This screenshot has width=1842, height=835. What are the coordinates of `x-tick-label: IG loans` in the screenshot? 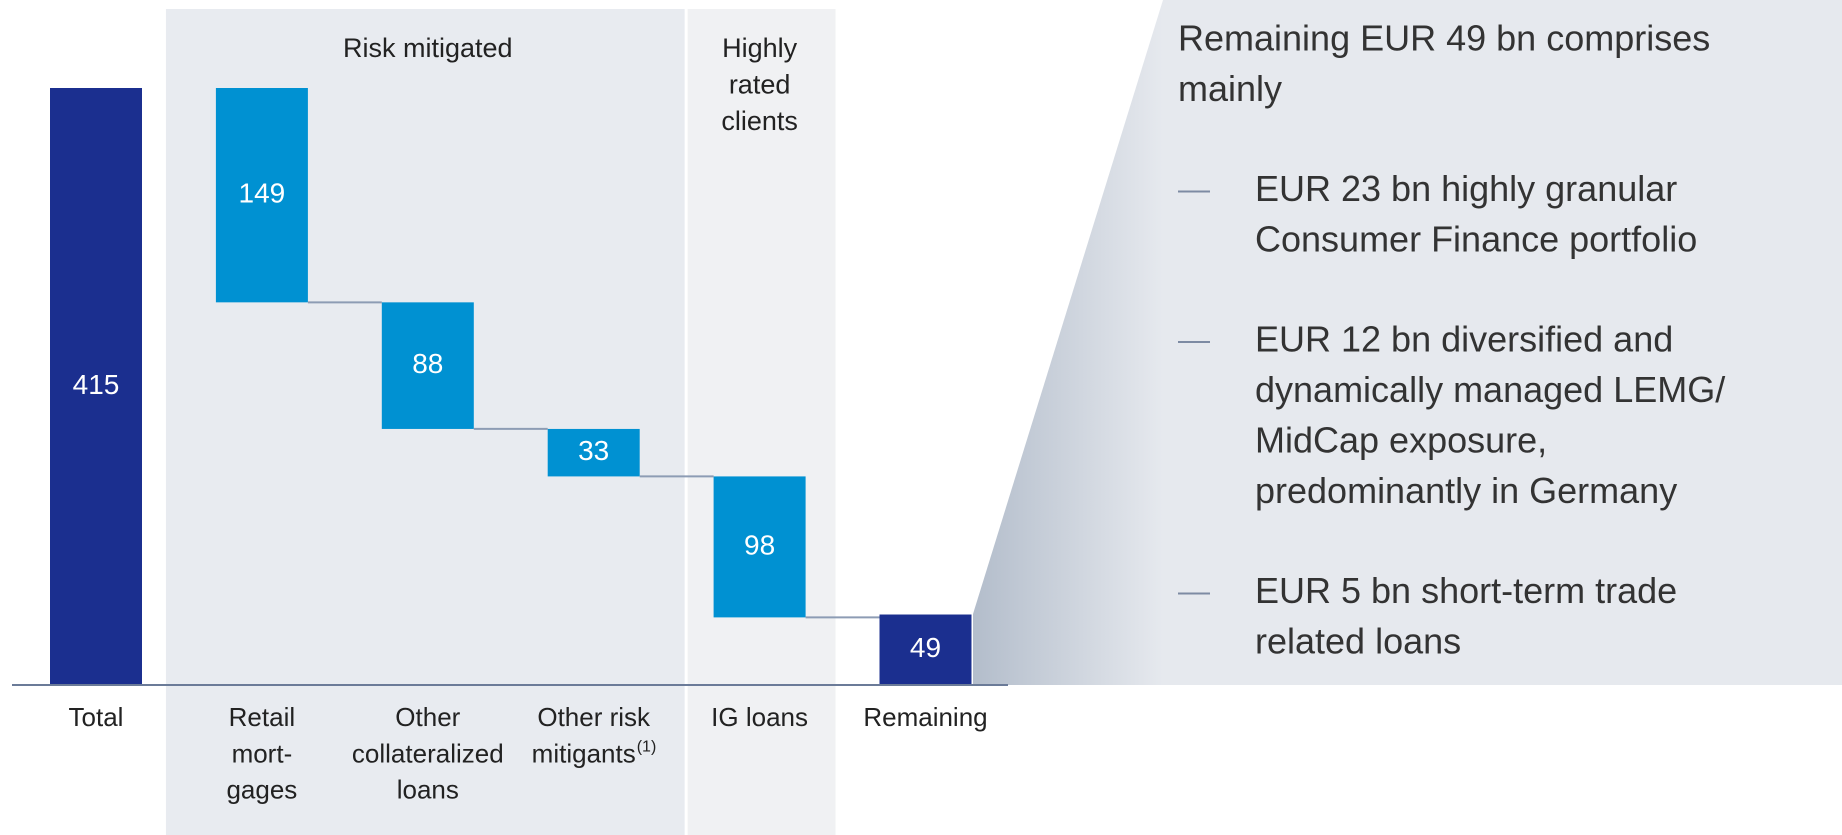 It's located at (759, 717).